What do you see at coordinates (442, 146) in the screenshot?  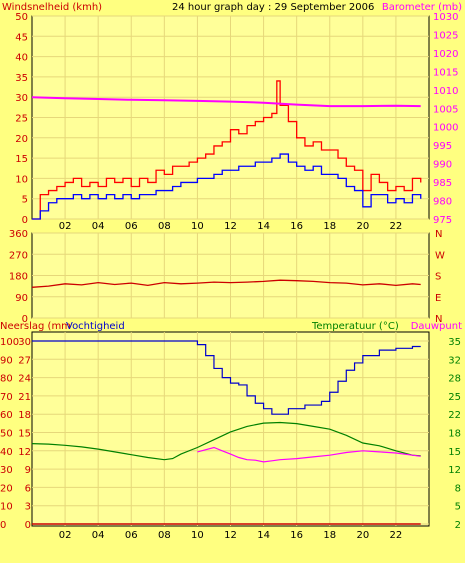 I see `barometer-tick-label: 995` at bounding box center [442, 146].